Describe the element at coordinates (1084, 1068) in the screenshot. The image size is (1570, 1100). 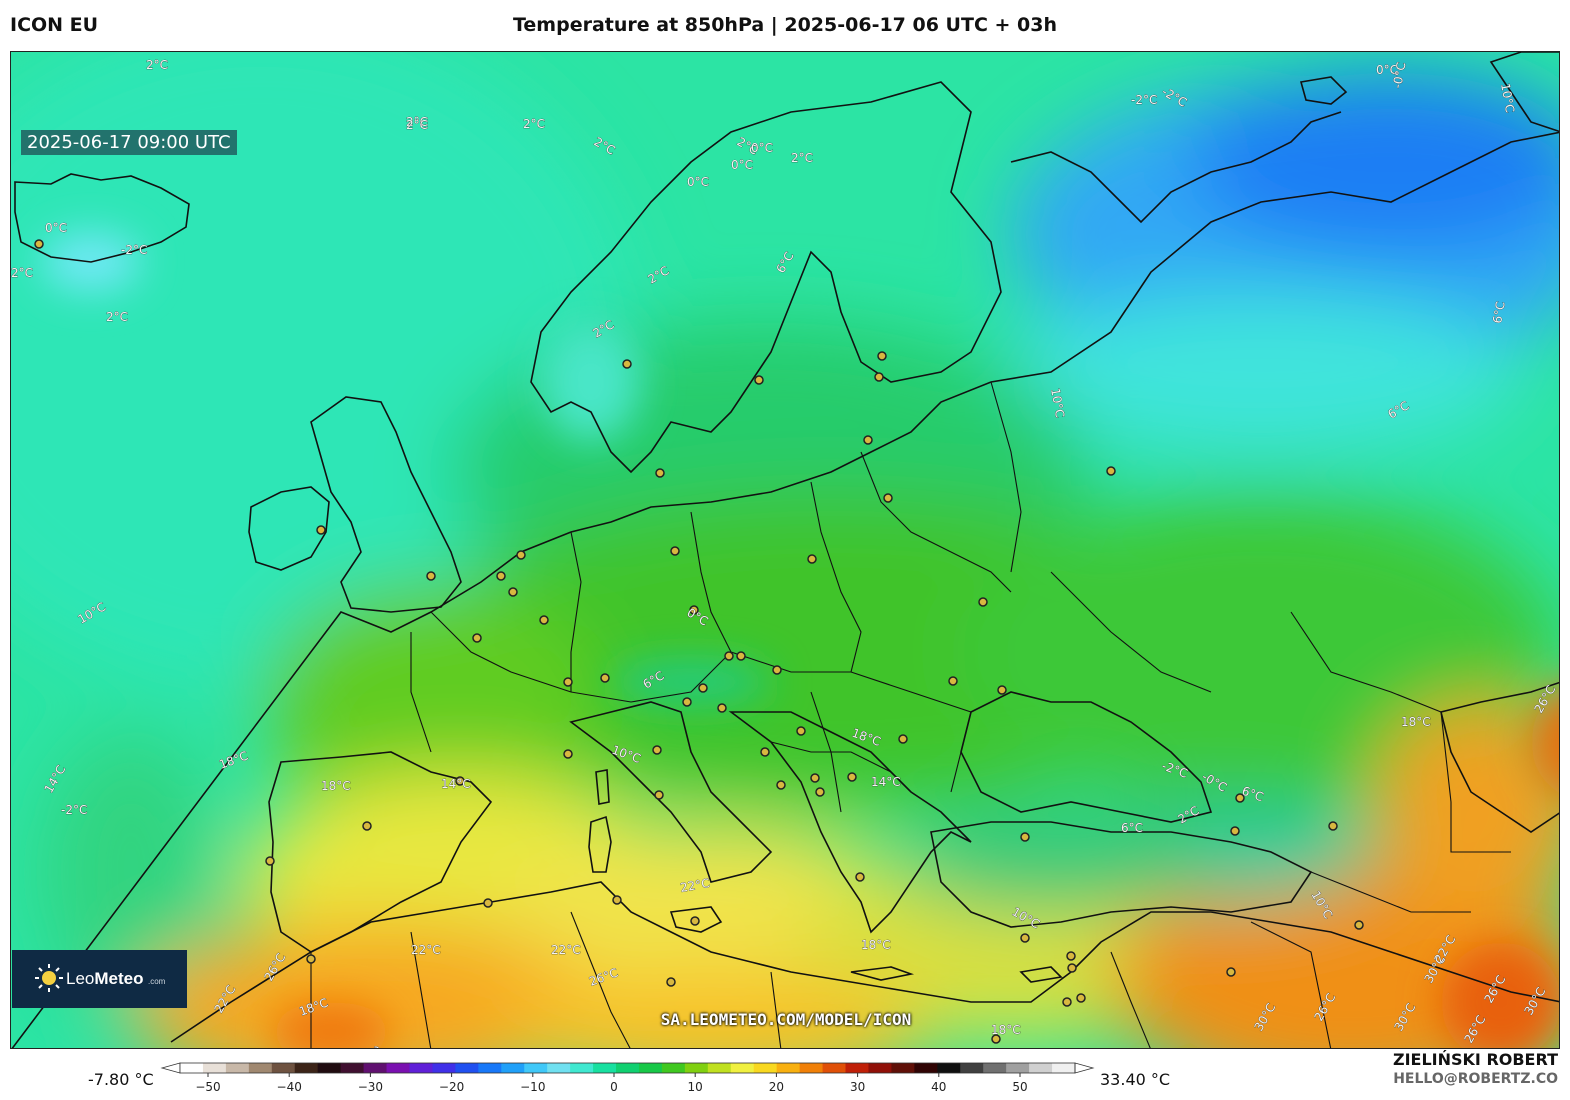
I see `colorbar-max-arrow` at that location.